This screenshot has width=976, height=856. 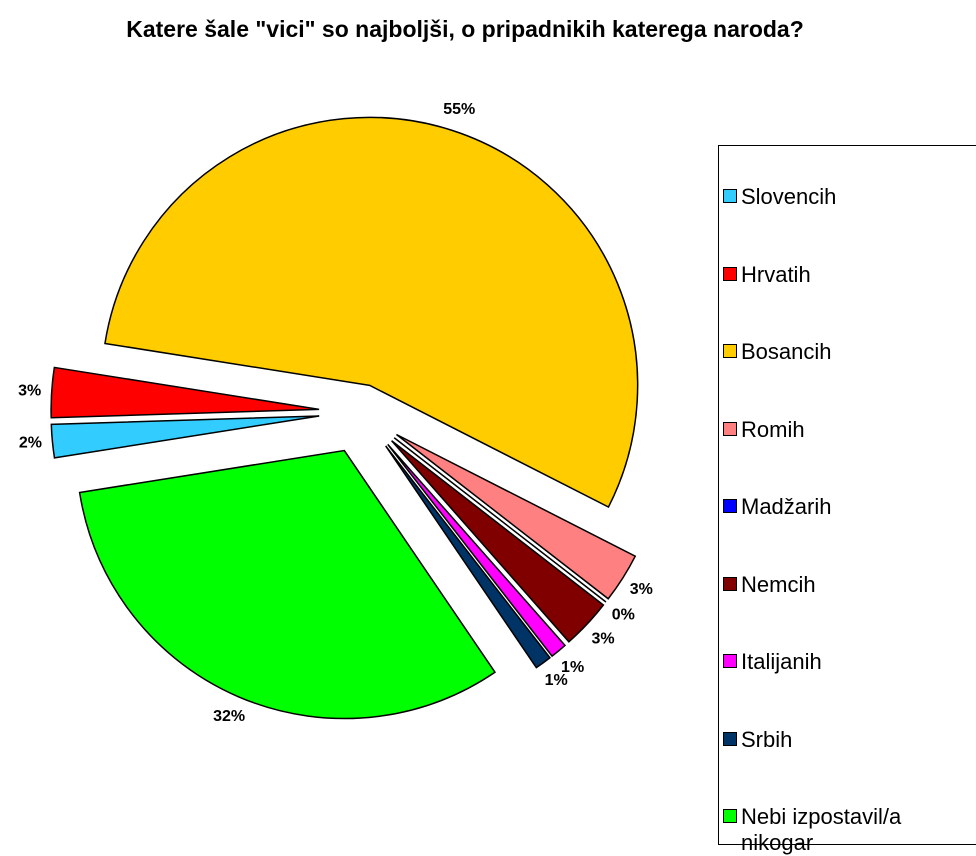 What do you see at coordinates (778, 584) in the screenshot?
I see `legend-label: Nemcih` at bounding box center [778, 584].